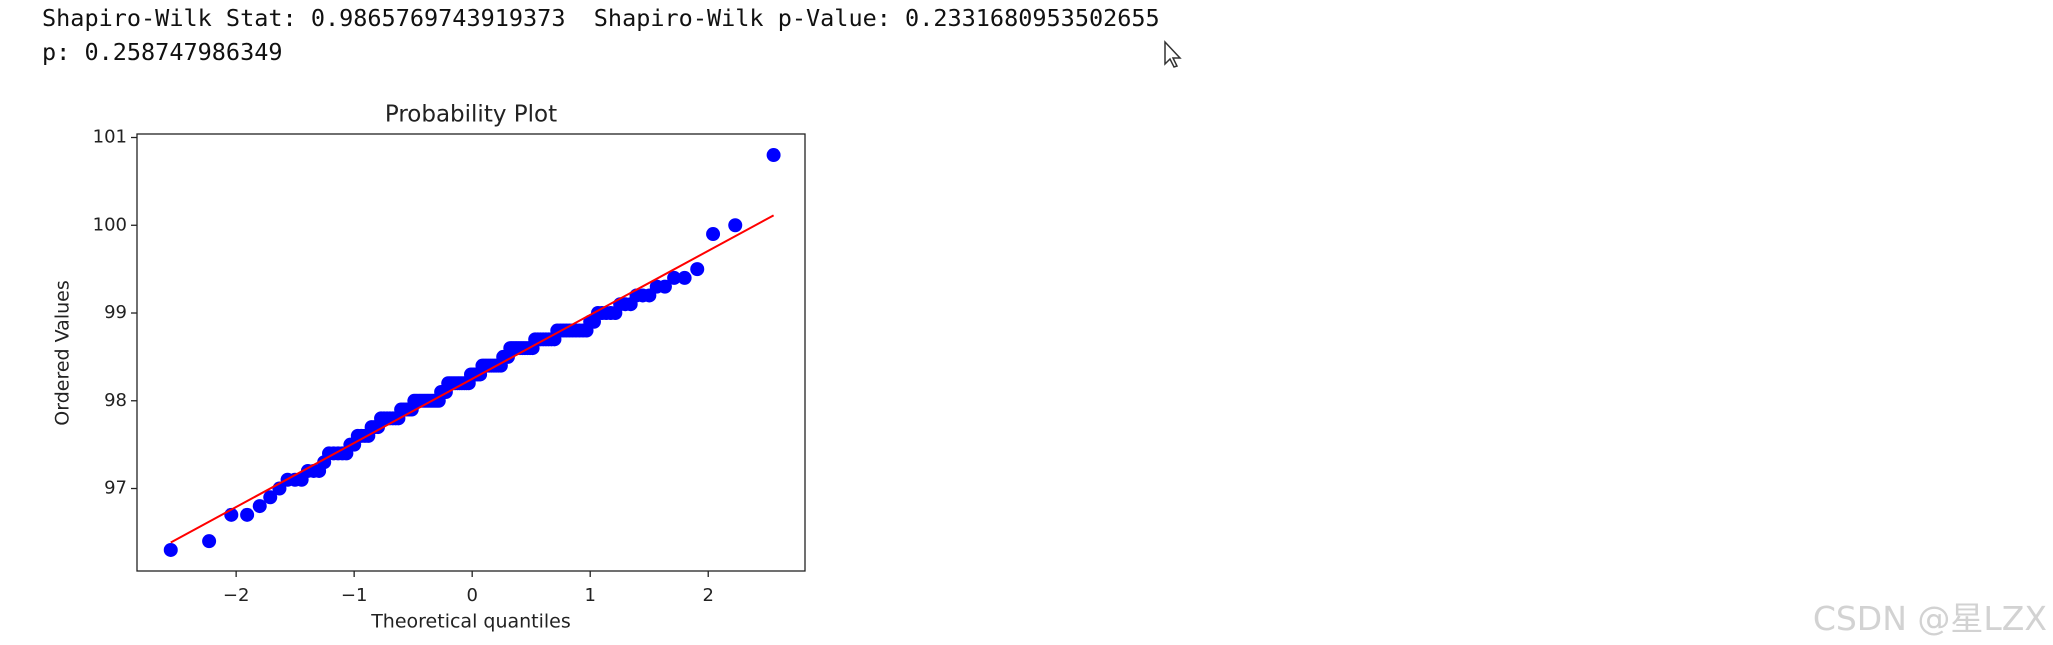 The height and width of the screenshot is (645, 2053). What do you see at coordinates (707, 595) in the screenshot?
I see `x-tick-label: 2` at bounding box center [707, 595].